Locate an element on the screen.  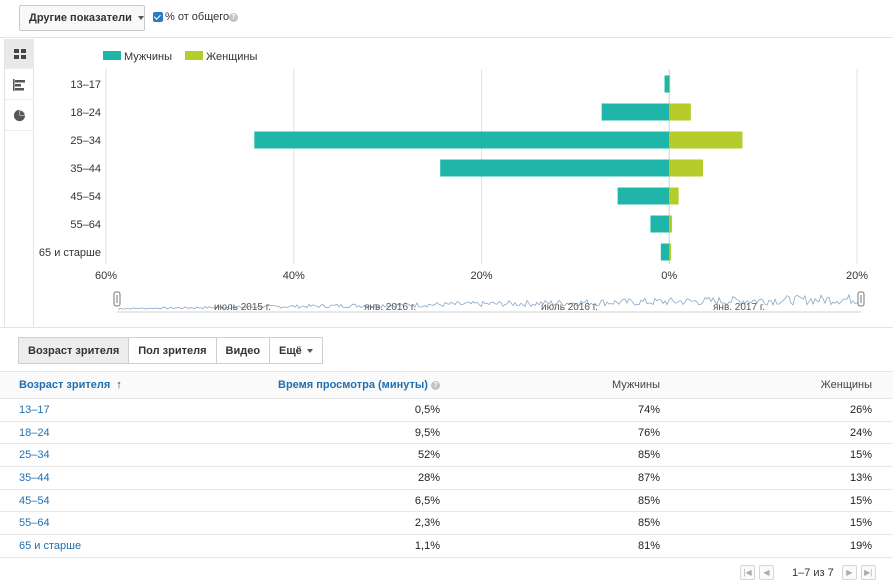
category-label: 65 и старше is located at coordinates (70, 253).